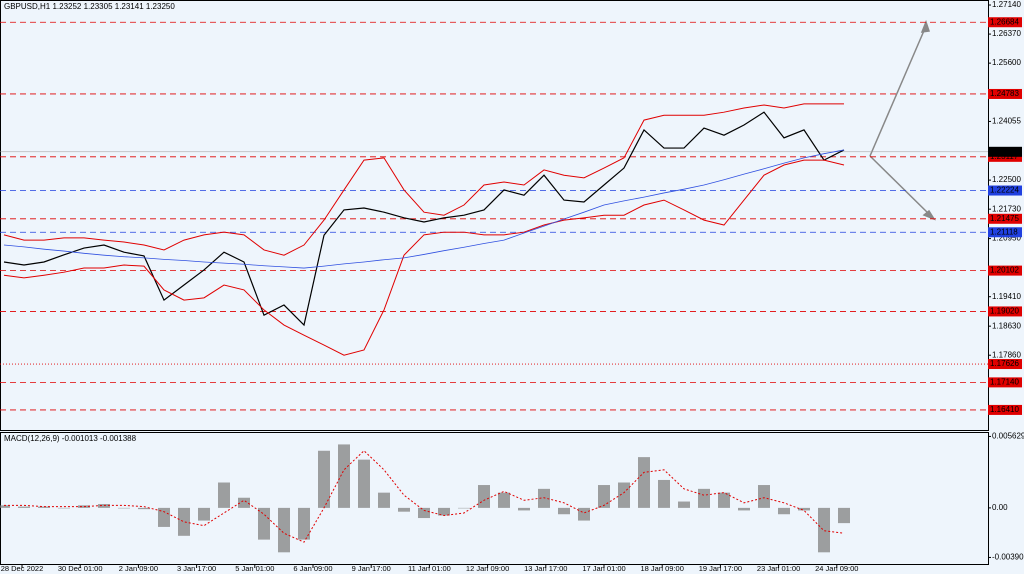 This screenshot has width=1024, height=574. I want to click on level-label: 1.26684, so click(1004, 21).